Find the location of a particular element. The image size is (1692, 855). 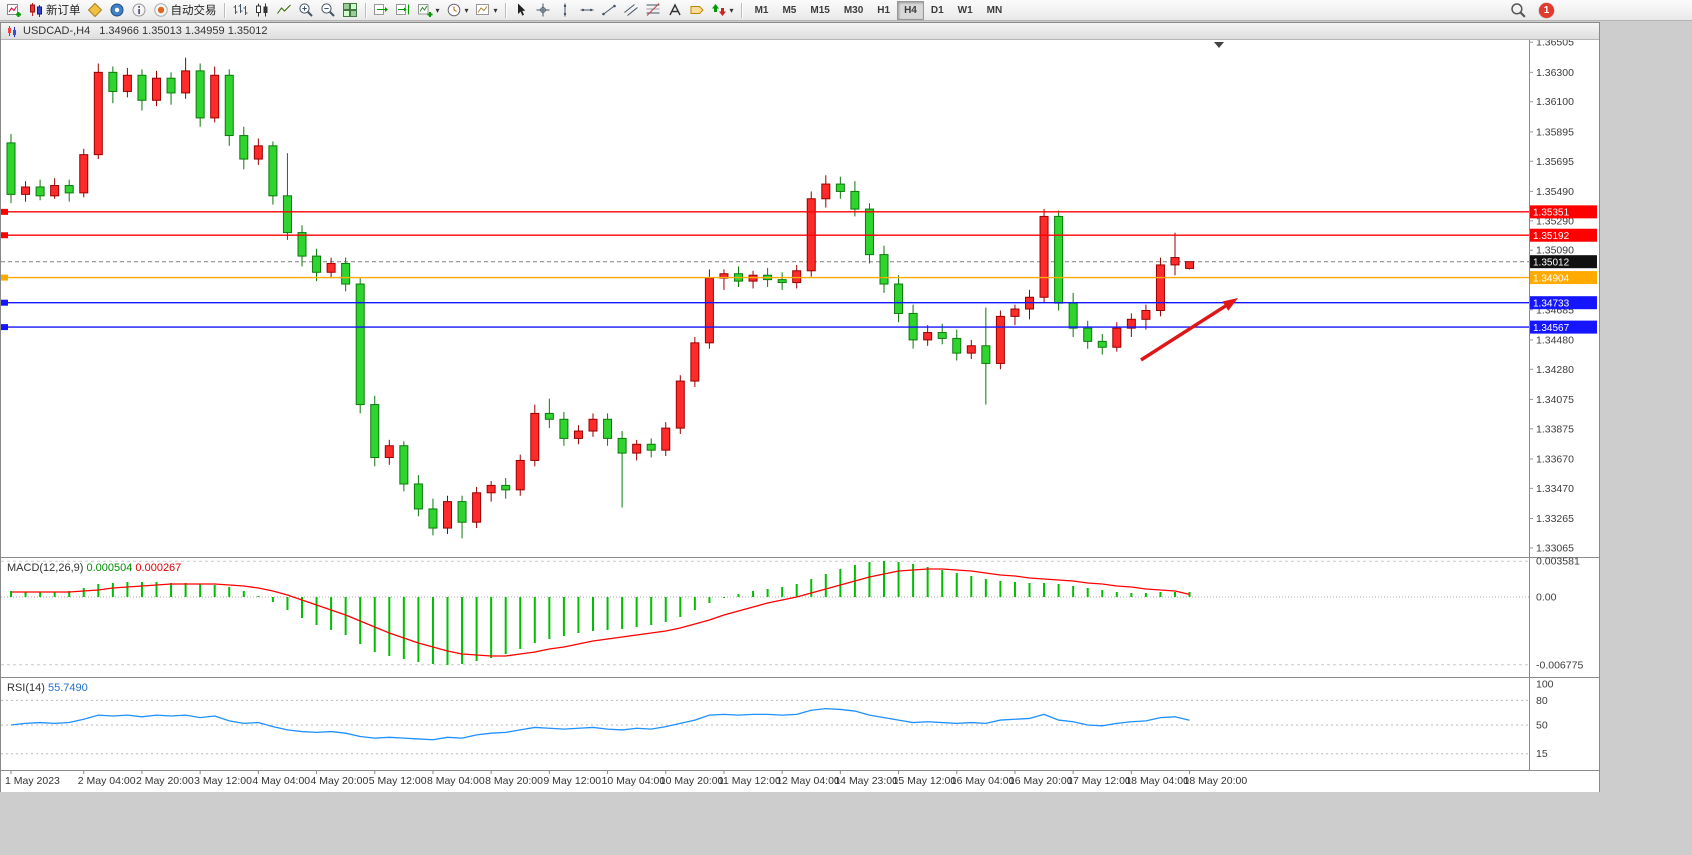

macd-levels is located at coordinates (765, 613).